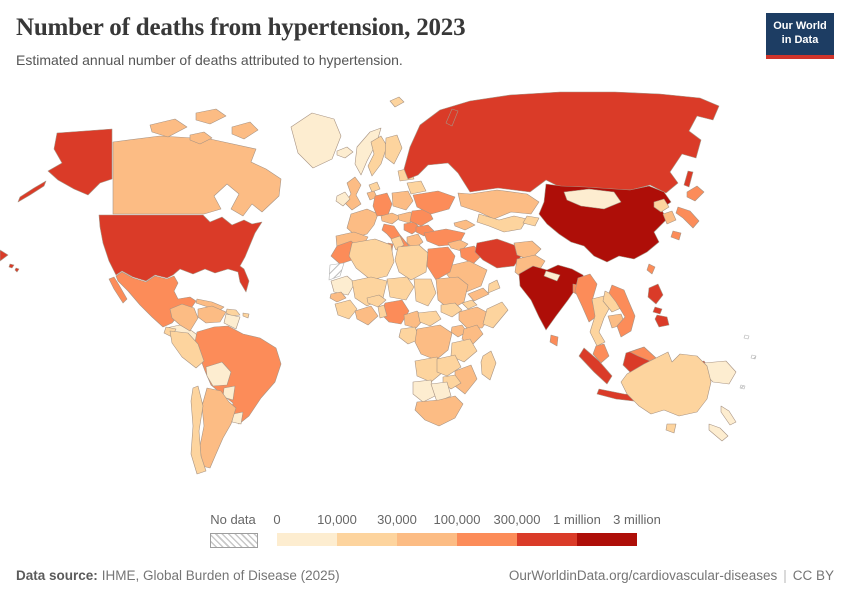  I want to click on country-philippines-visayas, so click(657, 310).